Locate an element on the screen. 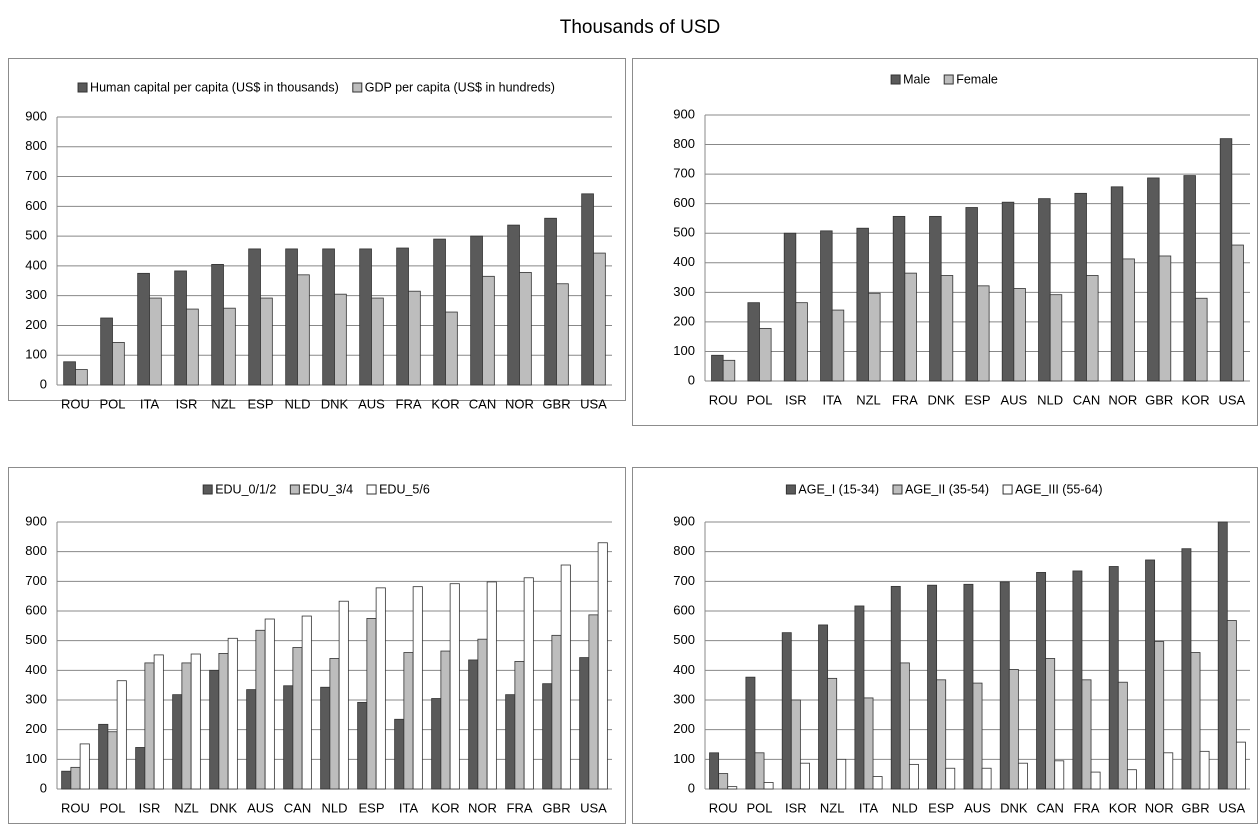 Image resolution: width=1259 pixels, height=824 pixels. x-tick-label: USA is located at coordinates (593, 403).